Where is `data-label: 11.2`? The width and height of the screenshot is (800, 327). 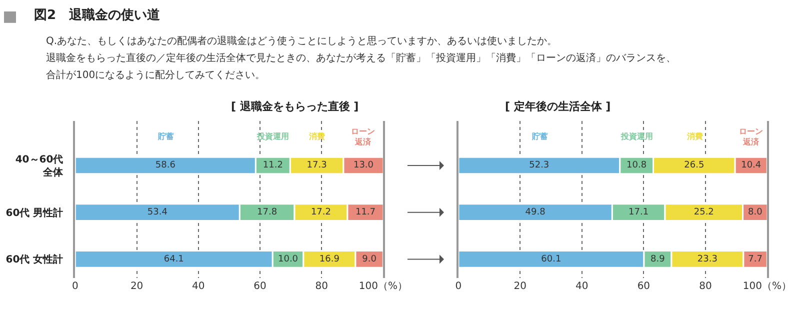
data-label: 11.2 is located at coordinates (272, 165).